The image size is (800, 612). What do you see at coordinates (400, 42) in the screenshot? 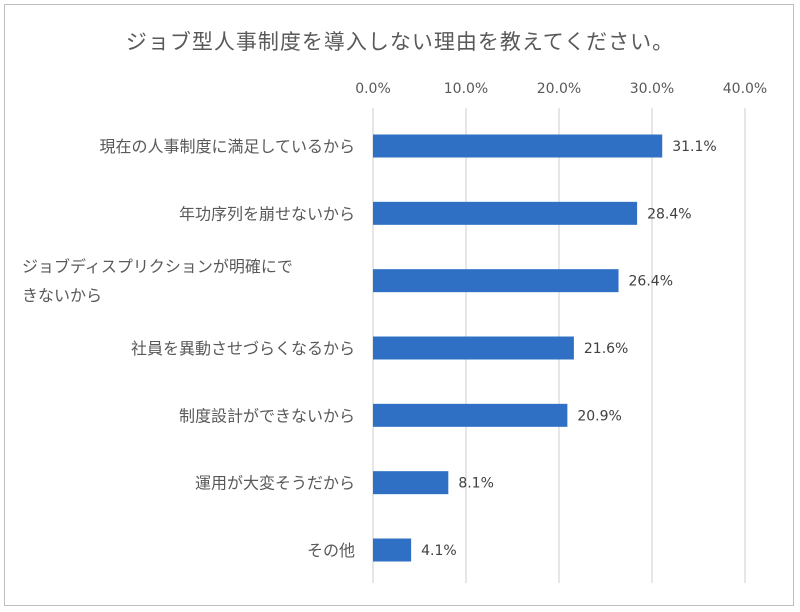
I see `chart-title: ジョブ型人事制度を導入しない理由を教えてください。` at bounding box center [400, 42].